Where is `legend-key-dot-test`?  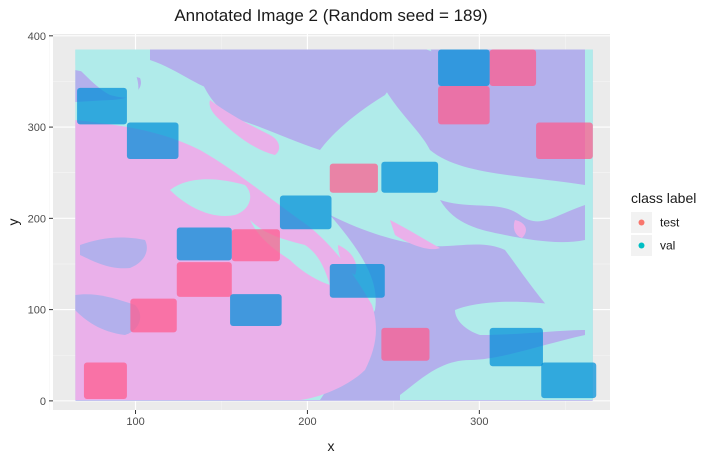
legend-key-dot-test is located at coordinates (641, 222).